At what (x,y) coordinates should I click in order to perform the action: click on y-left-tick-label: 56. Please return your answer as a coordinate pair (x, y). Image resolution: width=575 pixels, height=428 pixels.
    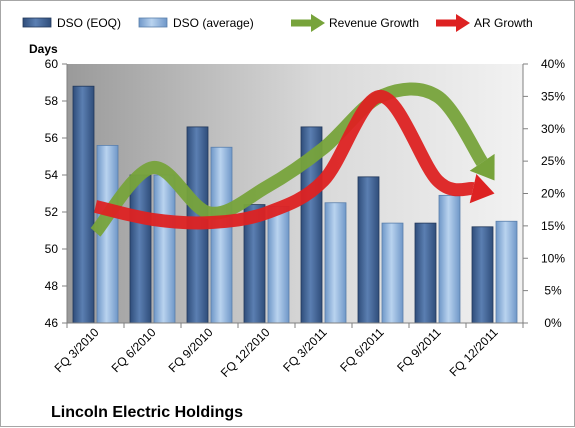
    Looking at the image, I should click on (52, 138).